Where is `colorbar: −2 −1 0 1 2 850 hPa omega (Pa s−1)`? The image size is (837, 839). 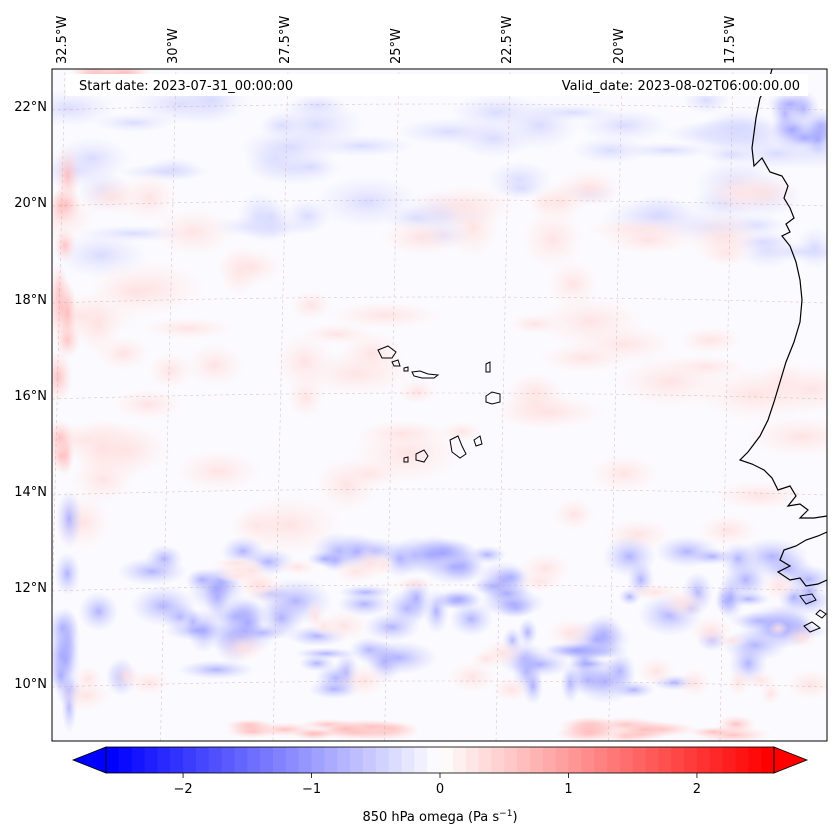 colorbar: −2 −1 0 1 2 850 hPa omega (Pa s−1) is located at coordinates (440, 785).